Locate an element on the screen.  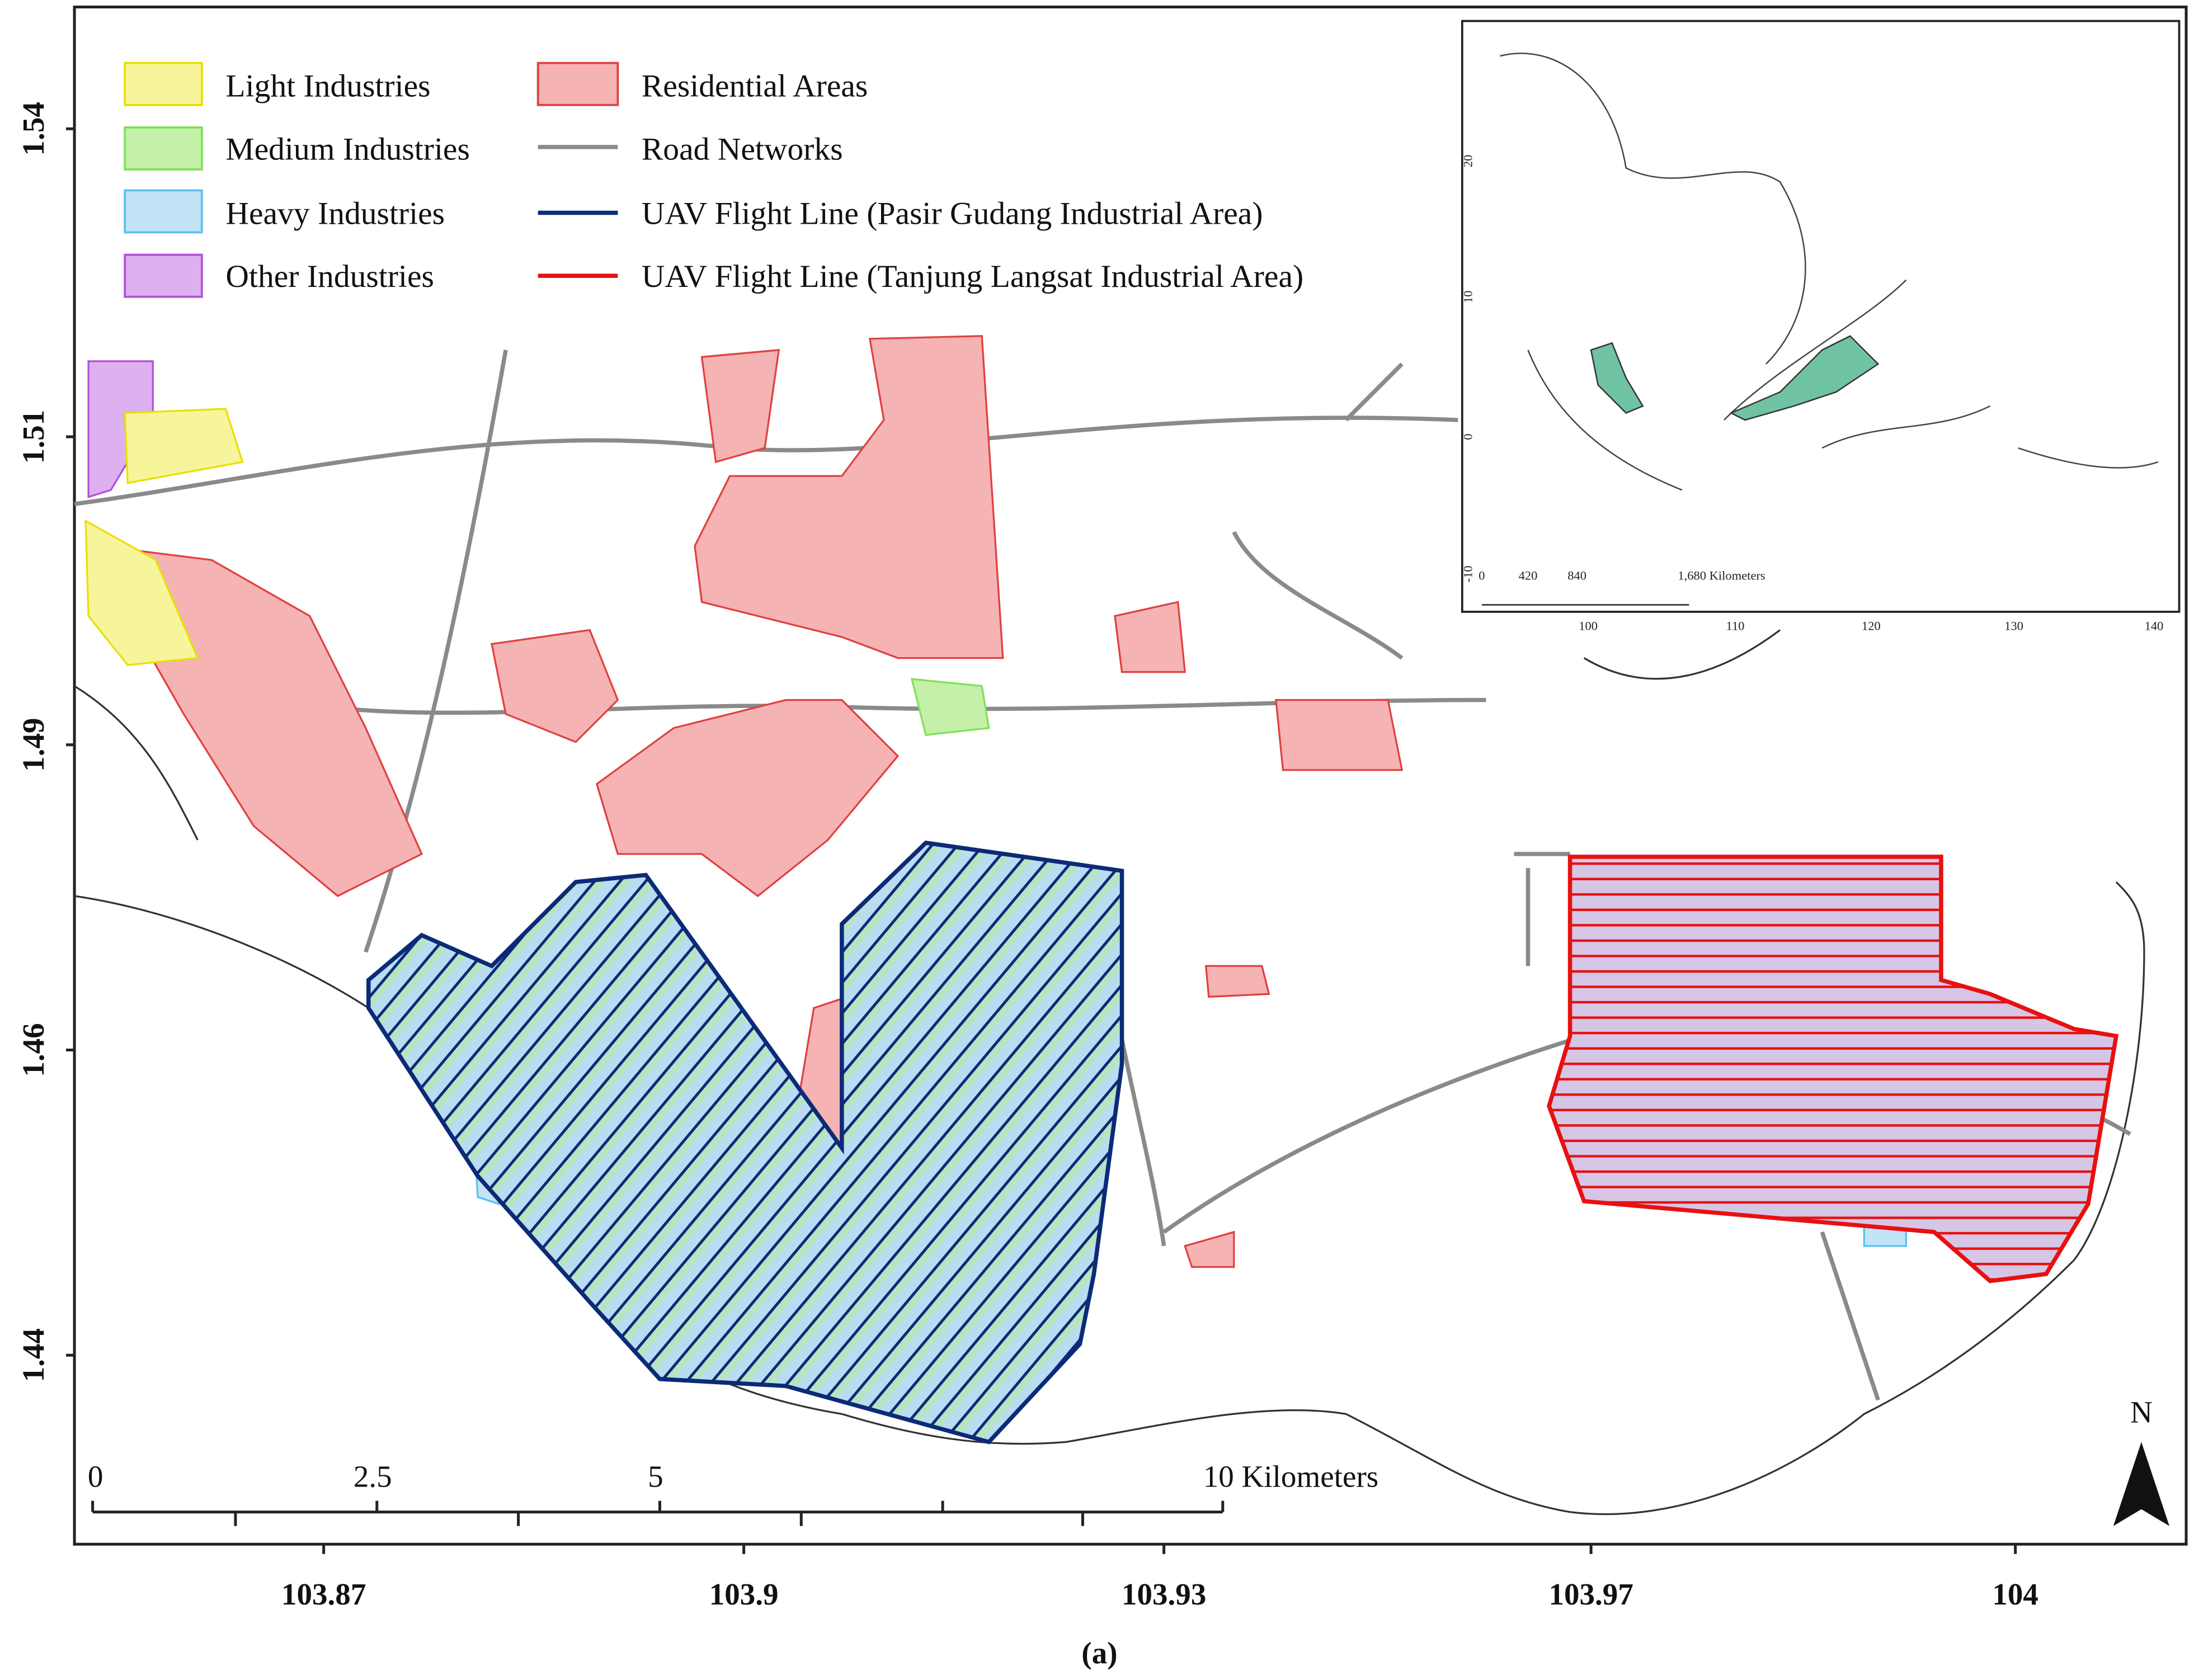
inset-y-label: 20 is located at coordinates (1468, 161).